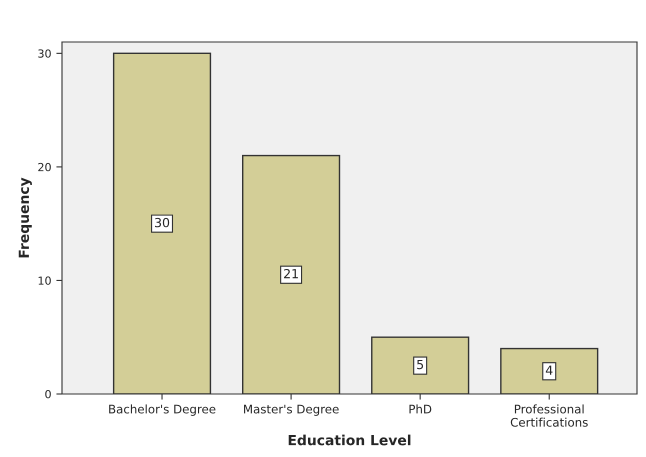  Describe the element at coordinates (549, 415) in the screenshot. I see `x-tick-label: Professional Certifications` at that location.